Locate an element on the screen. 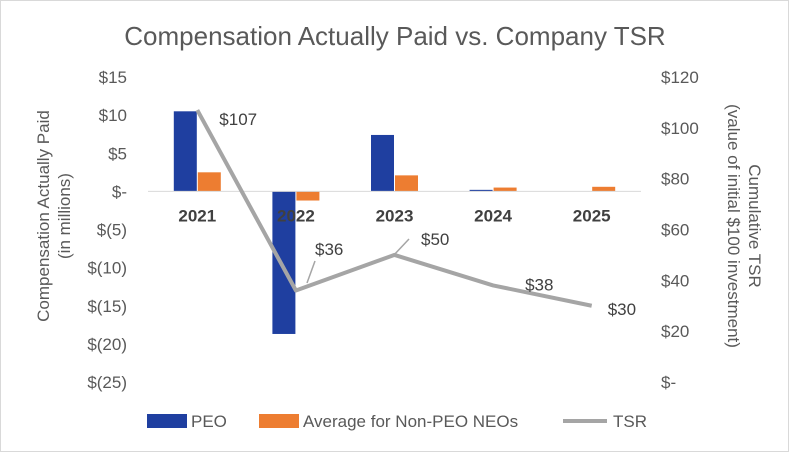 This screenshot has height=456, width=789. y2-tick-label: $80 is located at coordinates (675, 179).